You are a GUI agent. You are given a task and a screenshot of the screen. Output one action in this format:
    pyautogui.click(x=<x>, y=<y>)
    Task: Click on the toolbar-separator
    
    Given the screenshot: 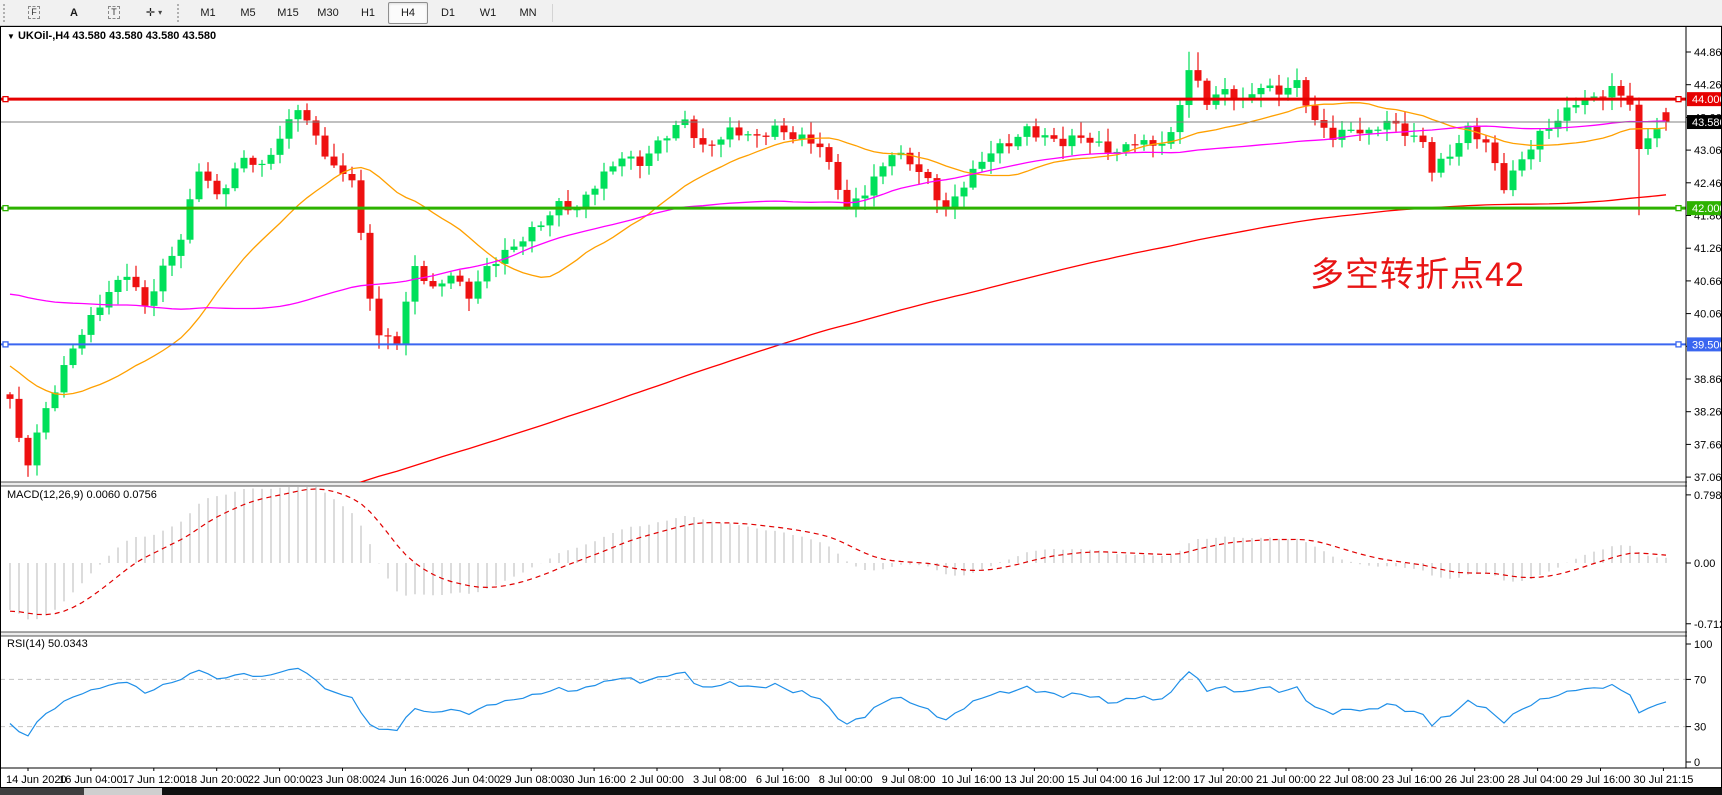 What is the action you would take?
    pyautogui.click(x=552, y=12)
    